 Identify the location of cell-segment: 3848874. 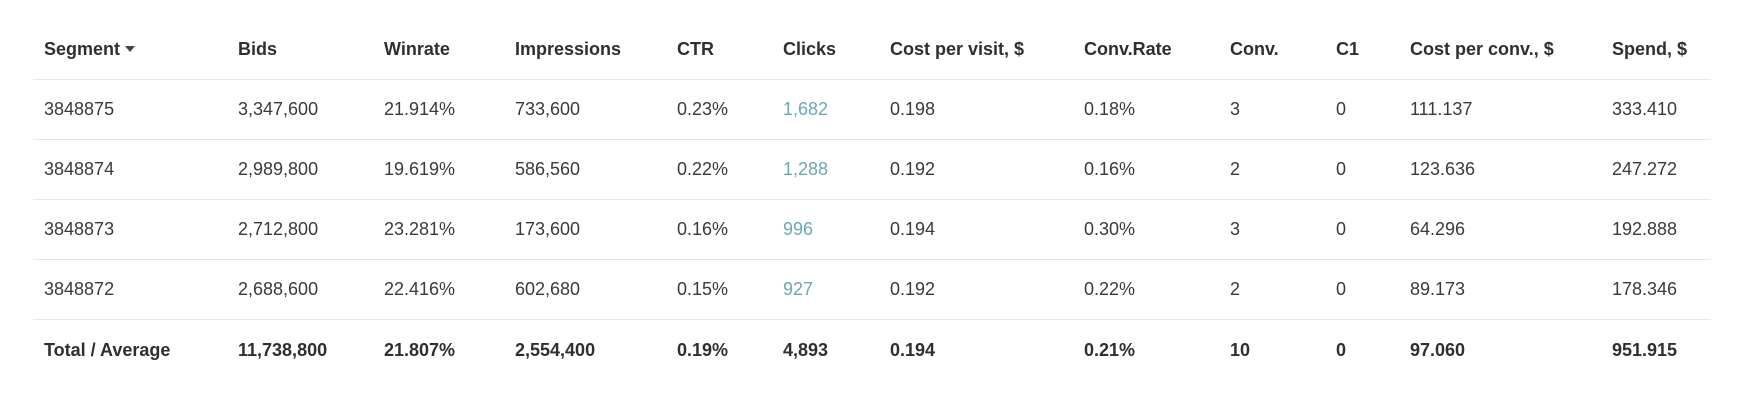
(130, 169).